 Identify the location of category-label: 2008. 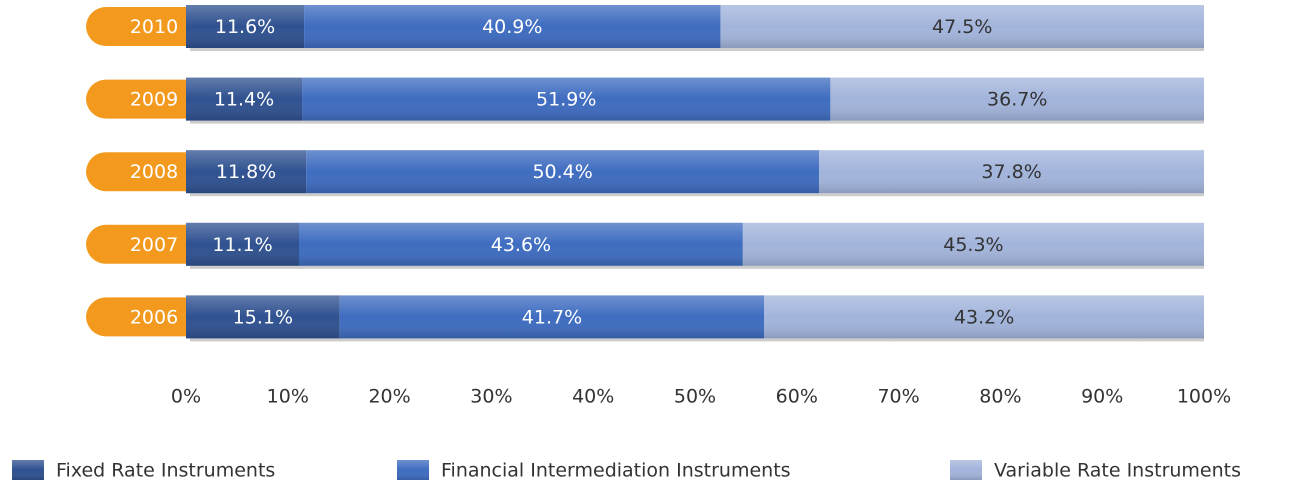
(154, 172).